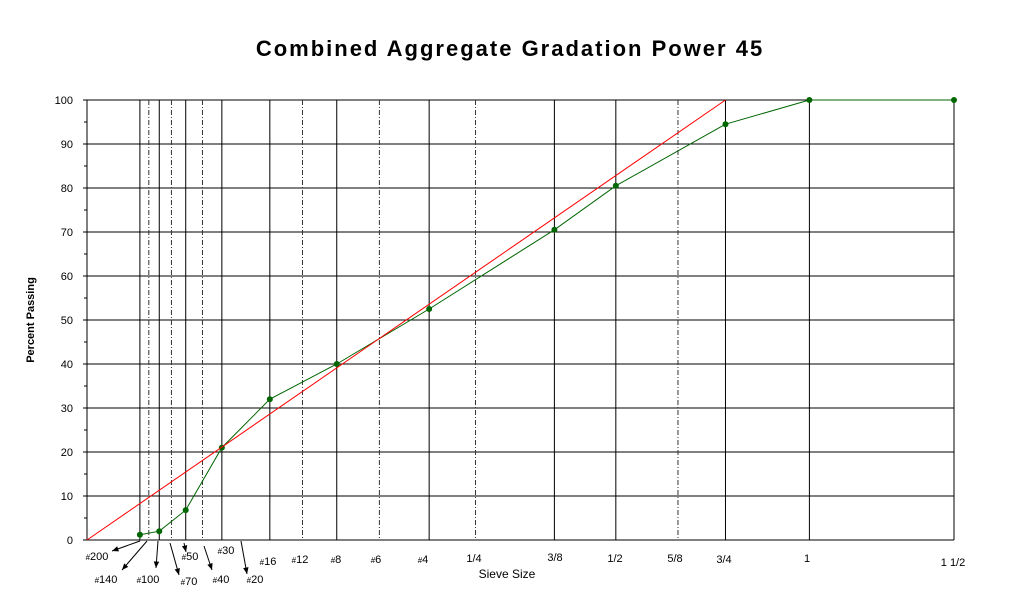 This screenshot has height=596, width=1032. What do you see at coordinates (31, 320) in the screenshot?
I see `y-axis-title: Percent Passing` at bounding box center [31, 320].